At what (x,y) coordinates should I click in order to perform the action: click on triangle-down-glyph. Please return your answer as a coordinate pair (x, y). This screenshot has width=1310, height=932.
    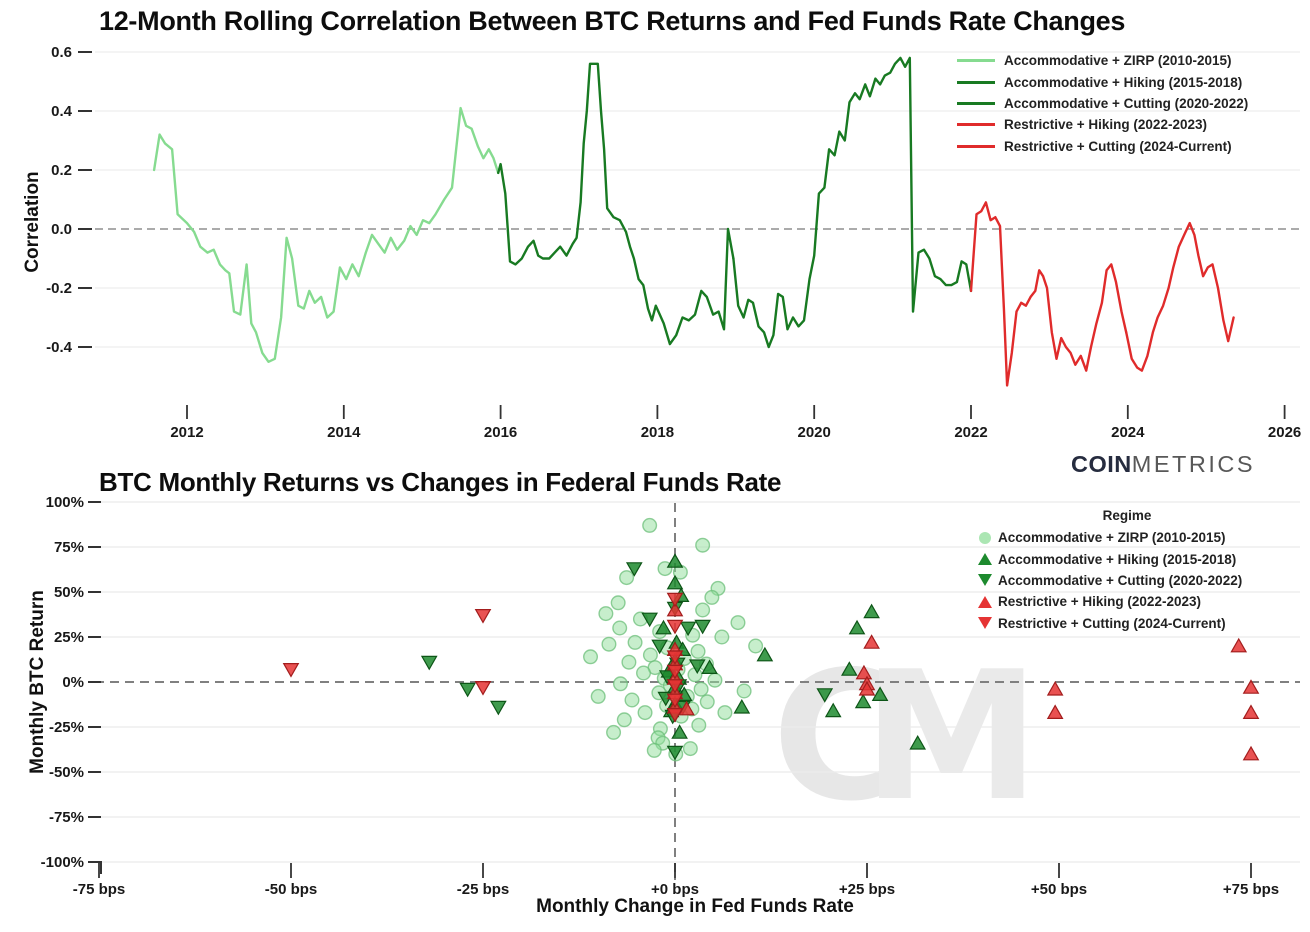
    Looking at the image, I should click on (985, 623).